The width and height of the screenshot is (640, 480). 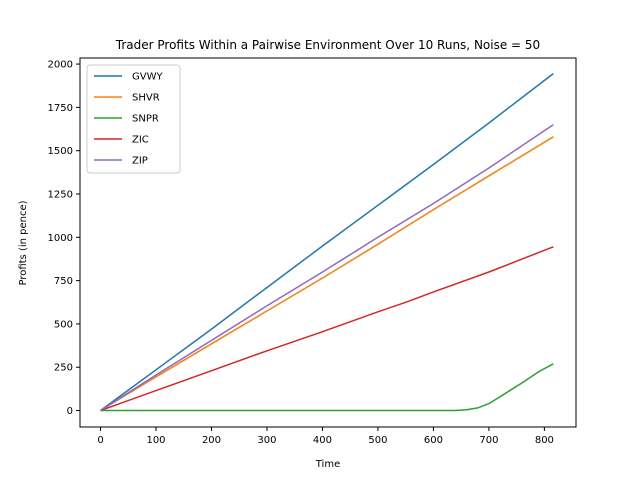 I want to click on y-tick-label: 1000, so click(x=60, y=238).